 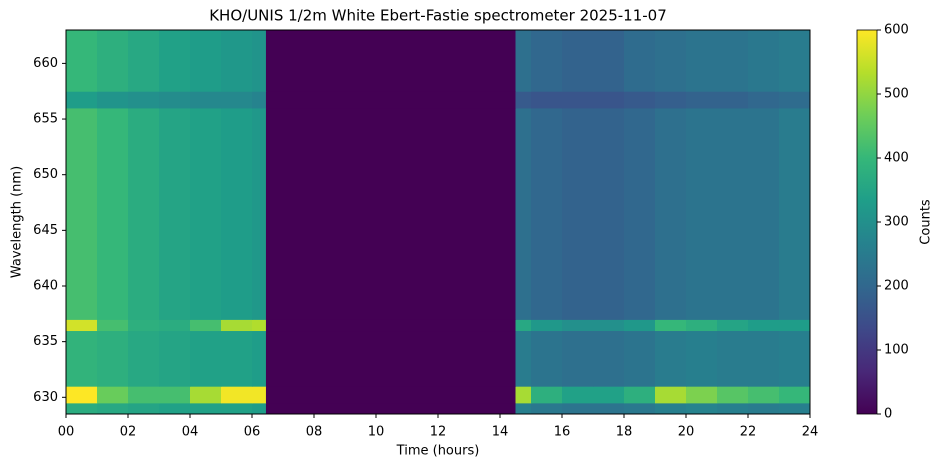 I want to click on y-tick-label: 635, so click(x=45, y=341).